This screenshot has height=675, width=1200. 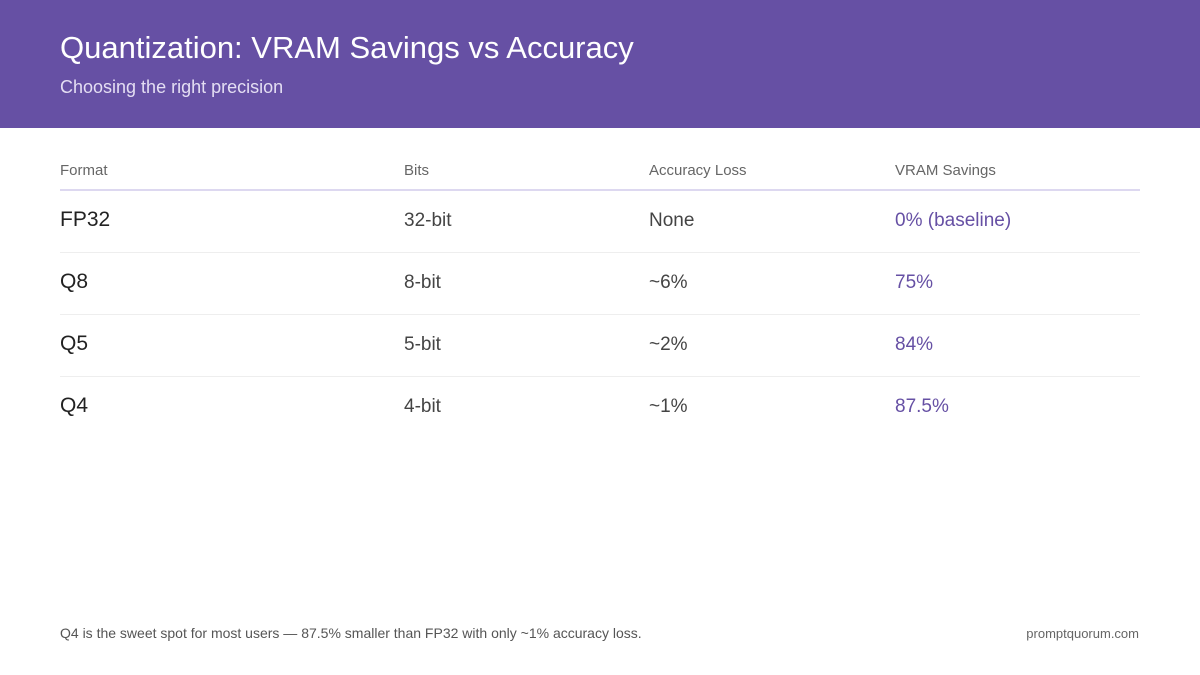 I want to click on page-subtitle: Choosing the right precision, so click(x=172, y=87).